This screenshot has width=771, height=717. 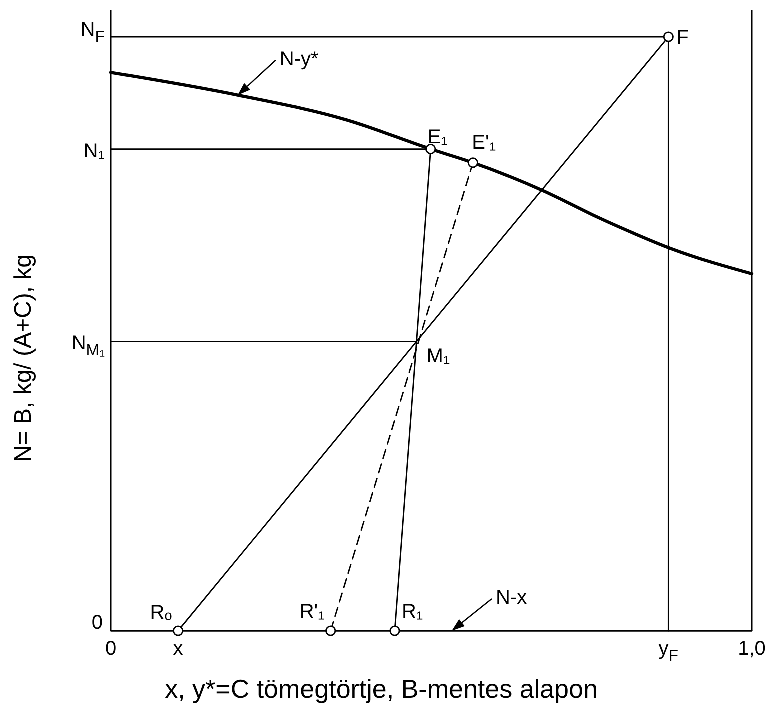 What do you see at coordinates (438, 137) in the screenshot?
I see `annotation: E₁` at bounding box center [438, 137].